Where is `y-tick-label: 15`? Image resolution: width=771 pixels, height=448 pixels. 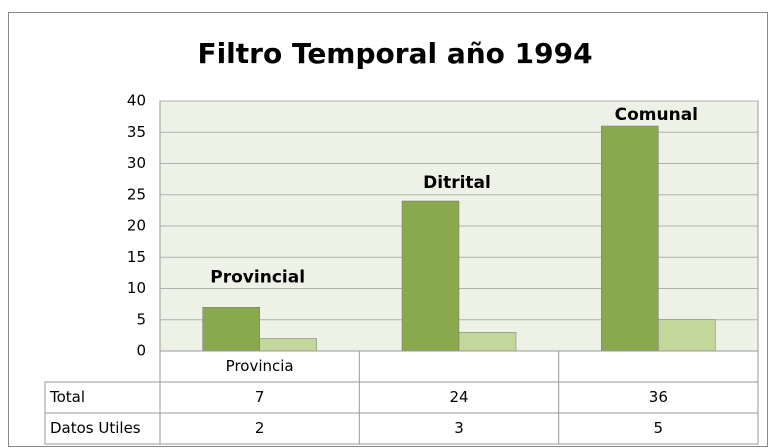 y-tick-label: 15 is located at coordinates (136, 257).